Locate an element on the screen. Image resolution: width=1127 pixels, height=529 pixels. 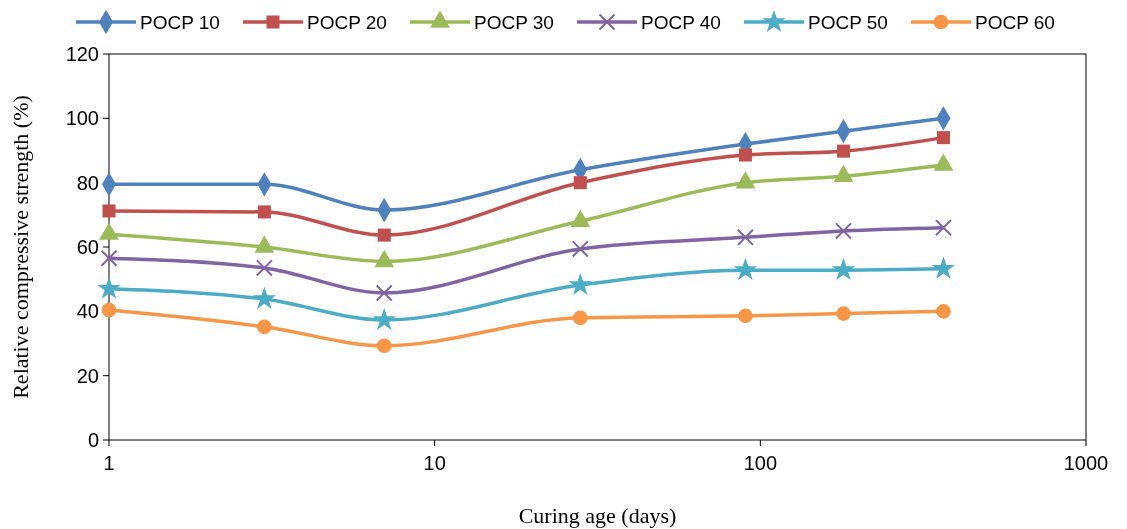
legend-label: POCP 10 is located at coordinates (180, 22).